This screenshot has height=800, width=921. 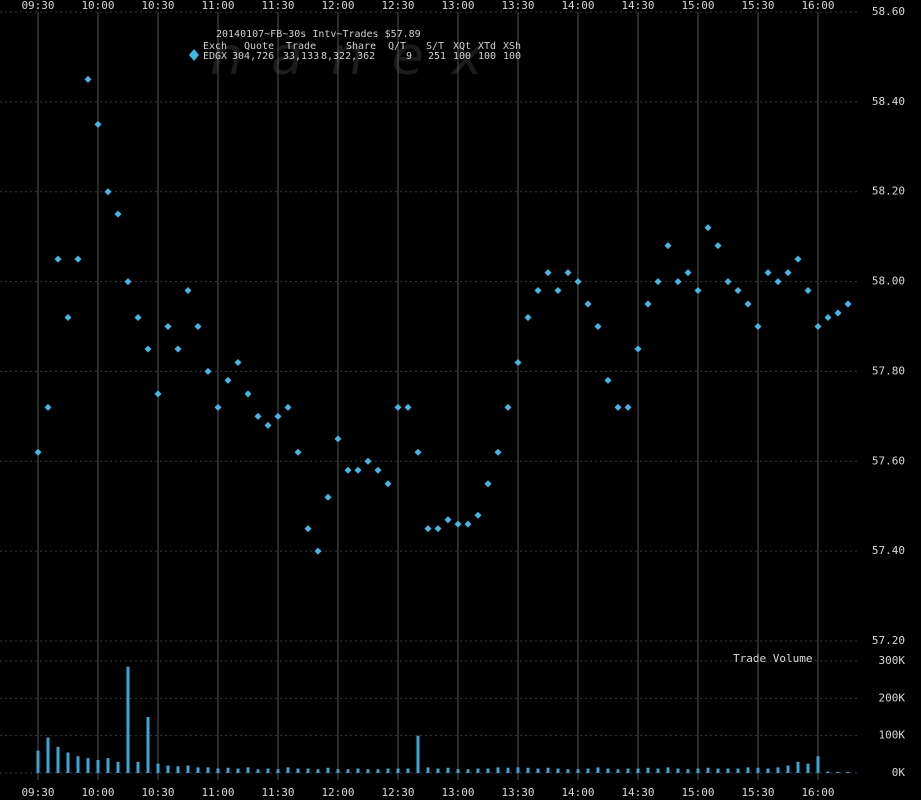 What do you see at coordinates (637, 6) in the screenshot?
I see `x-tick-label: 14:30` at bounding box center [637, 6].